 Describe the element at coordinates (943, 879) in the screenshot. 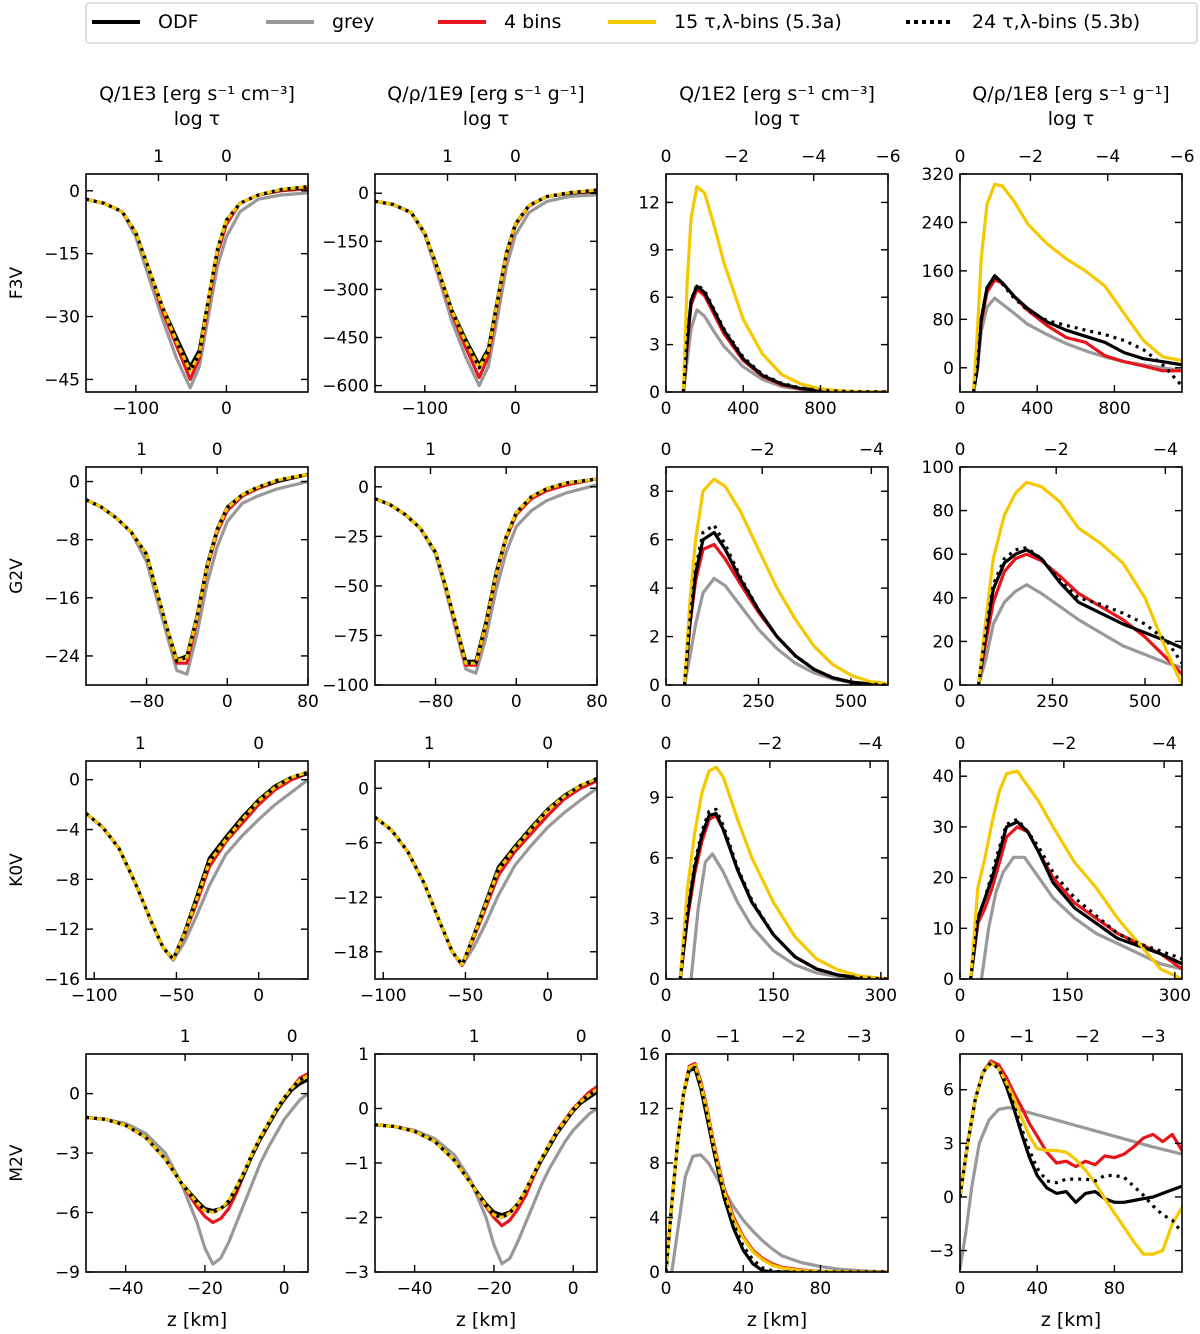

I see `y-tick-label: 20` at that location.